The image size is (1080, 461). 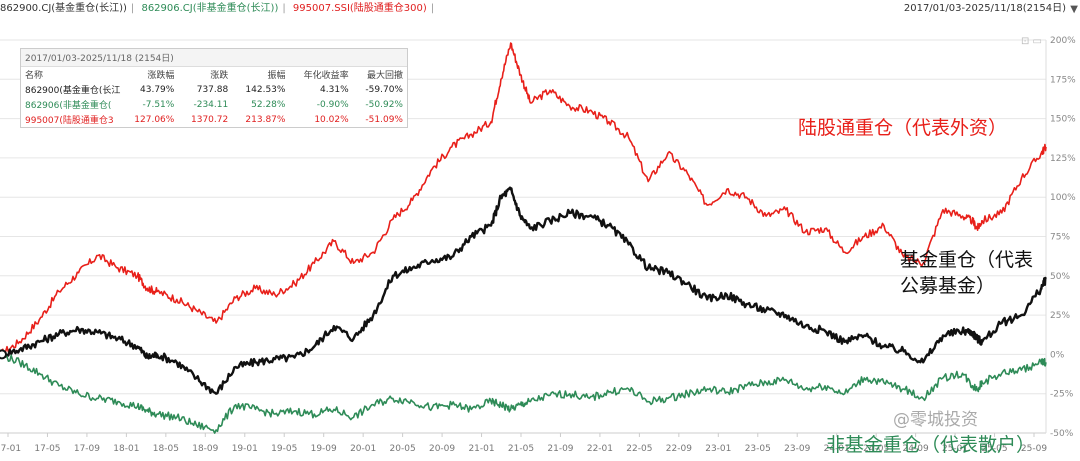 I want to click on stats-cell: 862900(基金重仓(长江, so click(x=73, y=91).